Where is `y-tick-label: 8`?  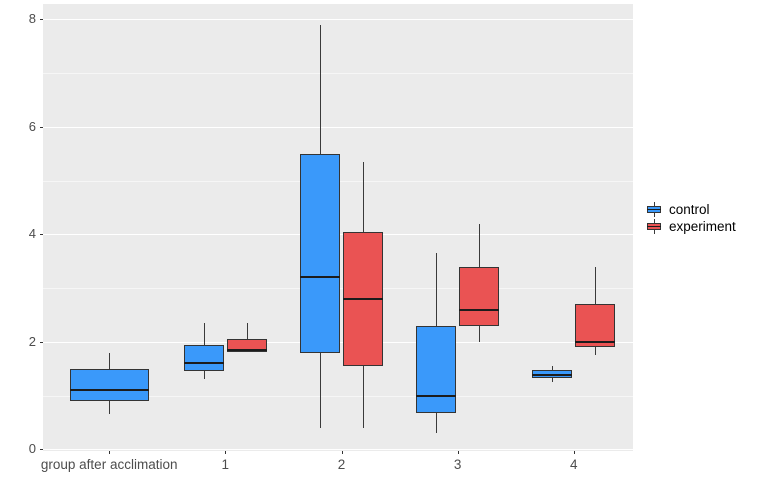
y-tick-label: 8 is located at coordinates (32, 19).